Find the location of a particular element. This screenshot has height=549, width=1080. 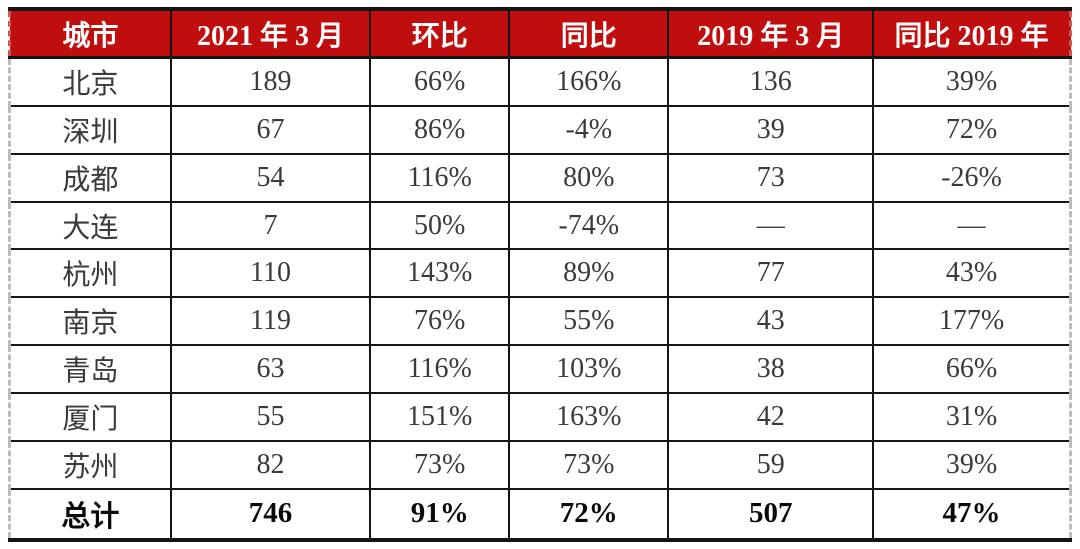

table-row: 北京 189 66% 166% 136 39% is located at coordinates (540, 81).